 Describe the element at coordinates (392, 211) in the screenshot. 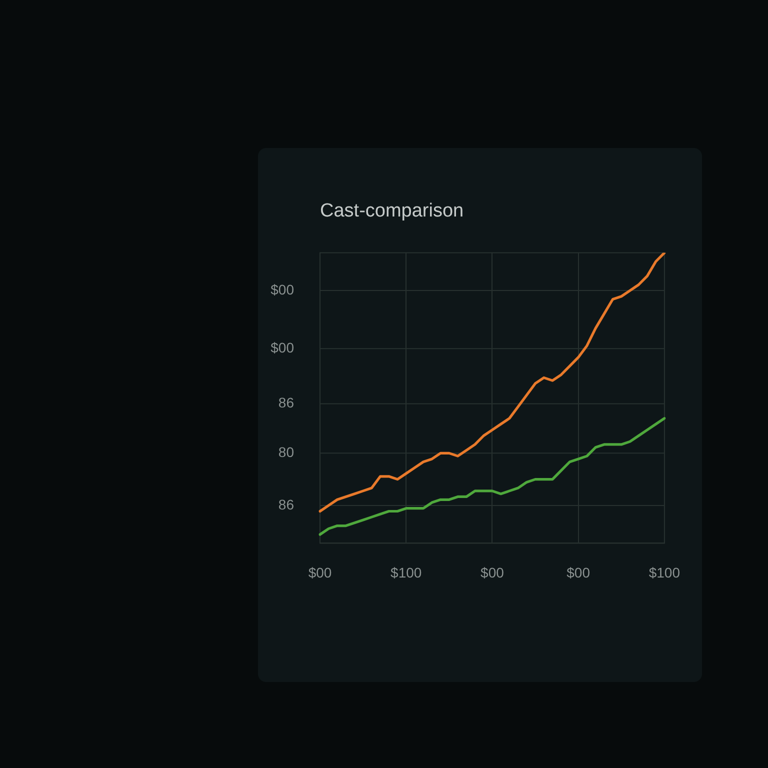

I see `chart-title: Cast-comparison` at that location.